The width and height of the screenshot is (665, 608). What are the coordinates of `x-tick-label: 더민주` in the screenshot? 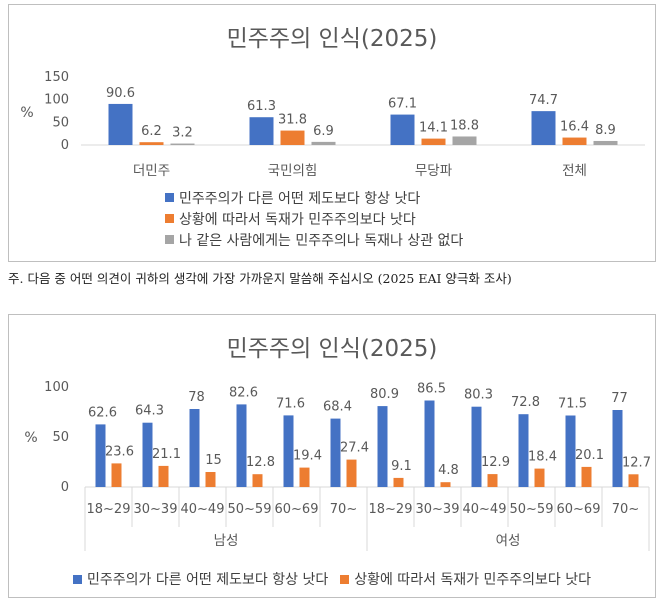 It's located at (151, 171).